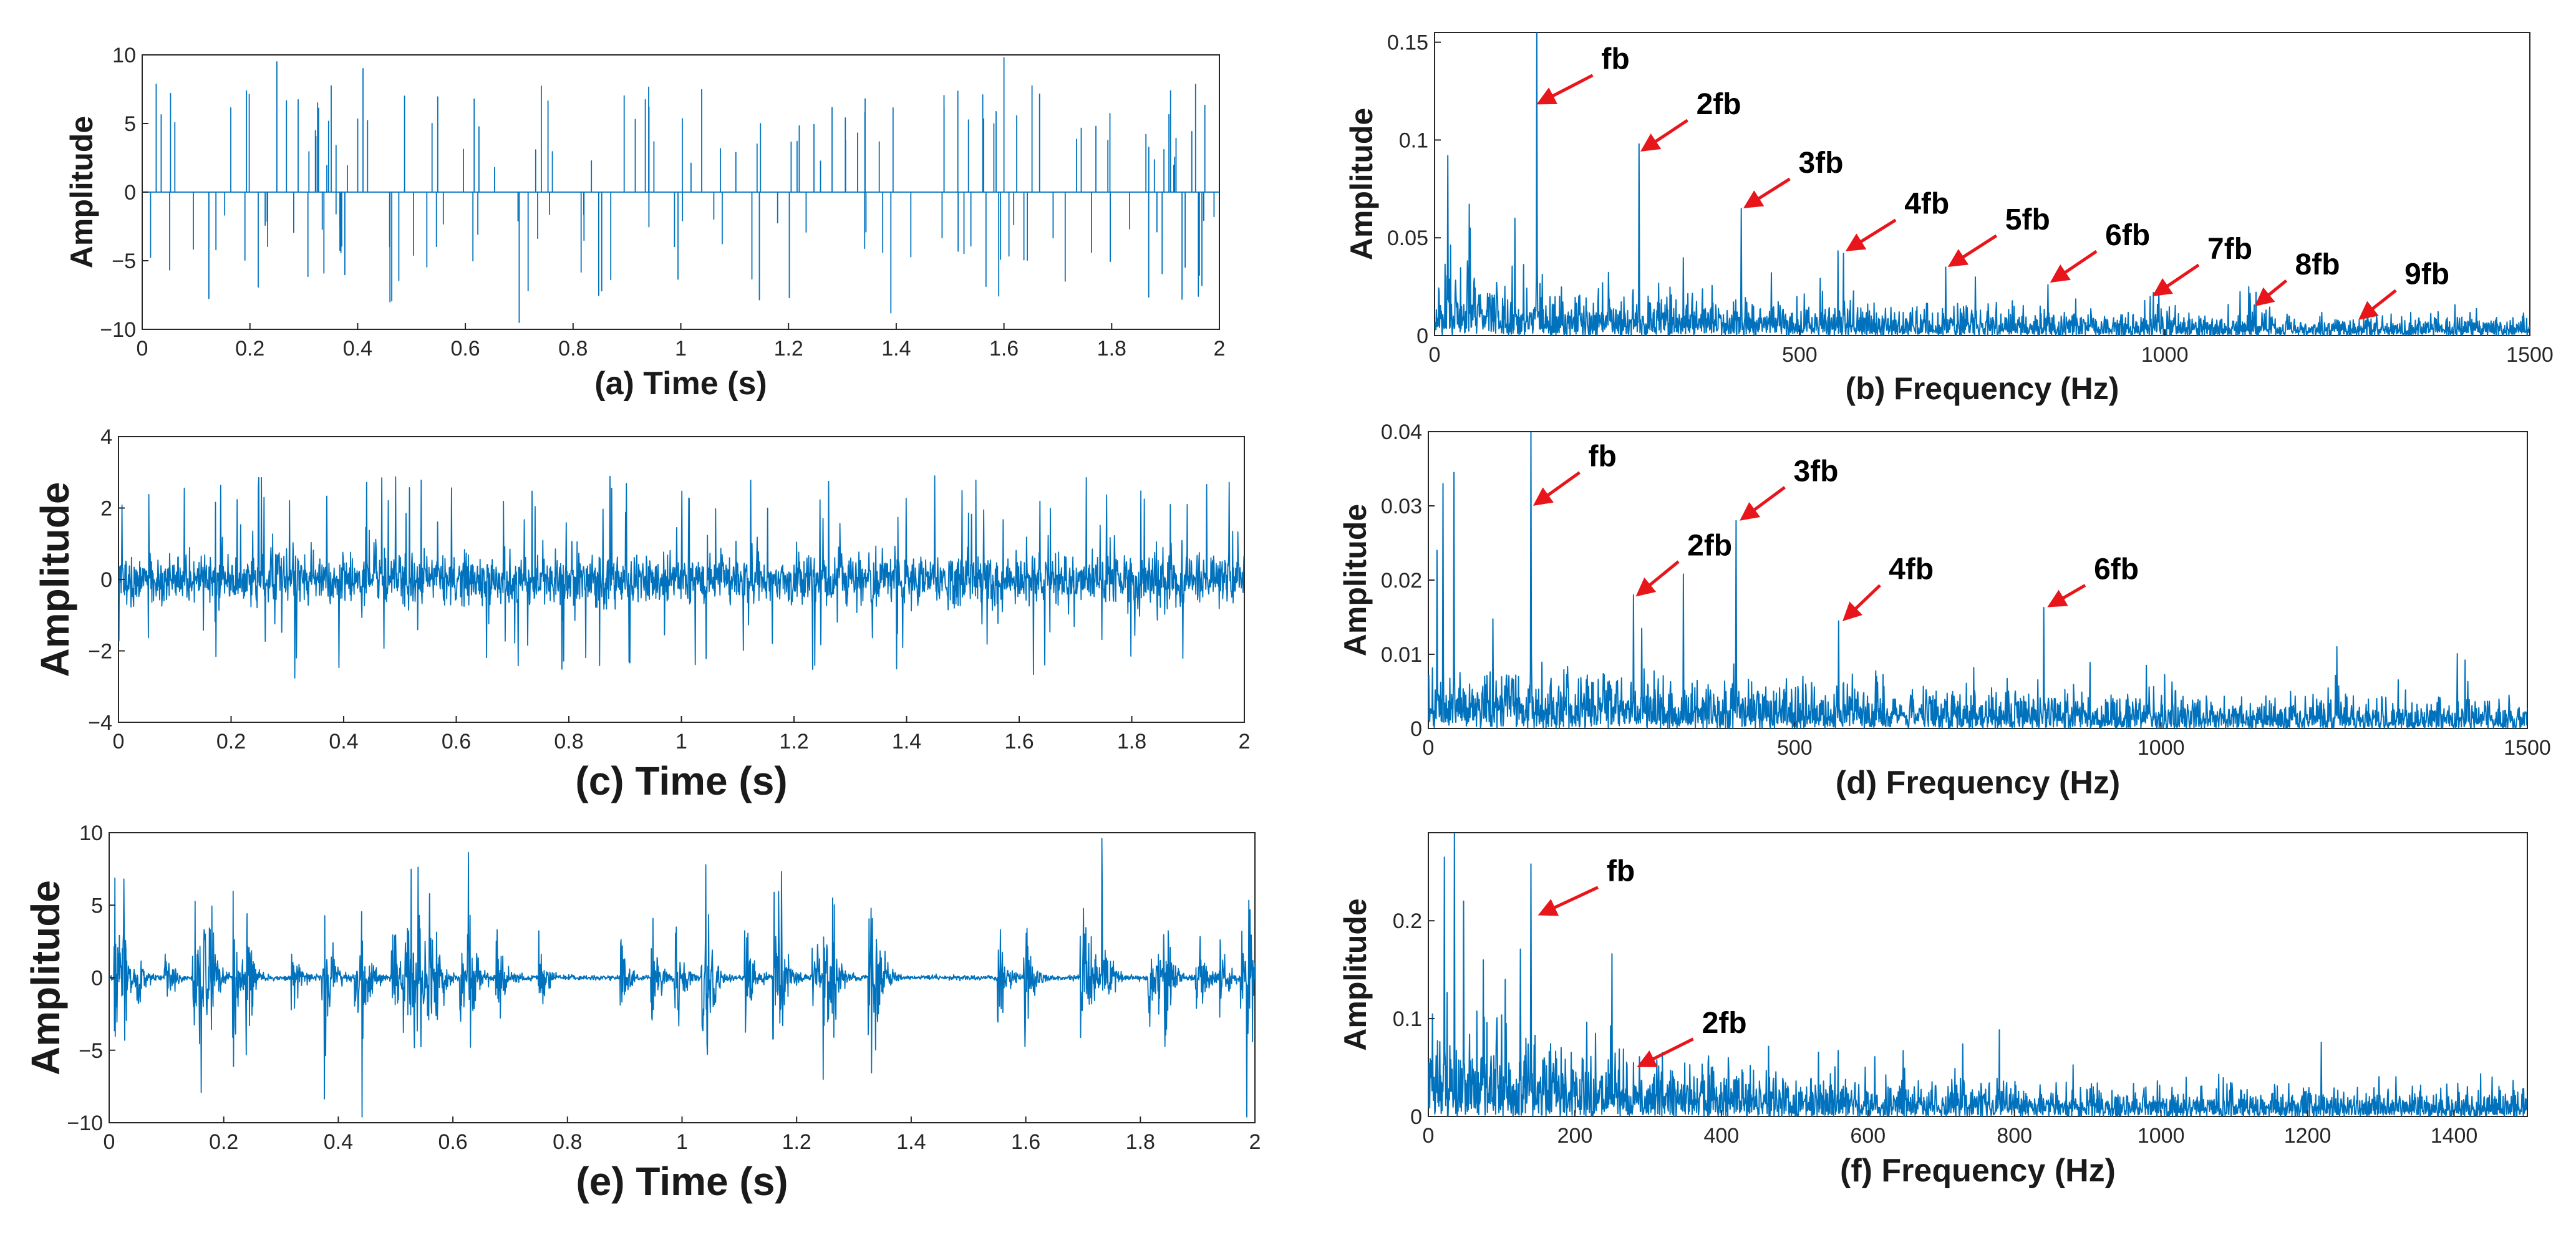  Describe the element at coordinates (1615, 59) in the screenshot. I see `harmonic-label-b-0: fb` at that location.